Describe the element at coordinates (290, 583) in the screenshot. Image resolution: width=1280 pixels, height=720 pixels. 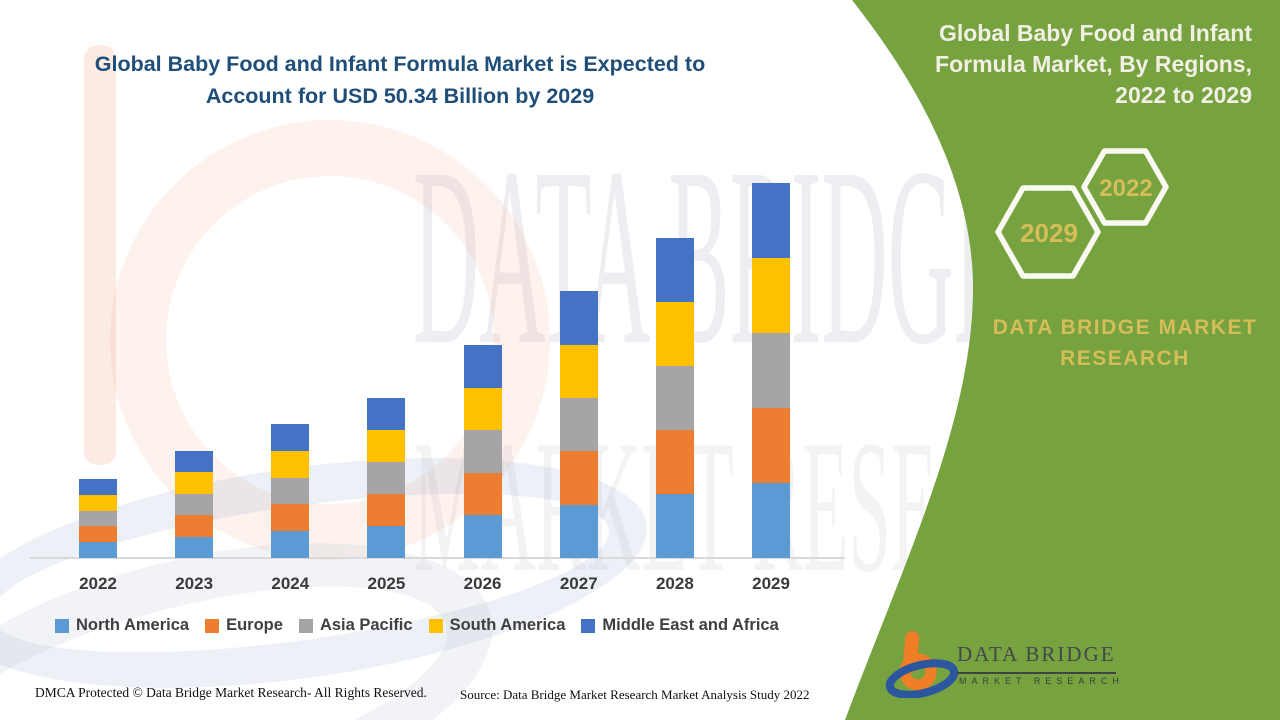
I see `x-axis-label-2024: 2024` at that location.